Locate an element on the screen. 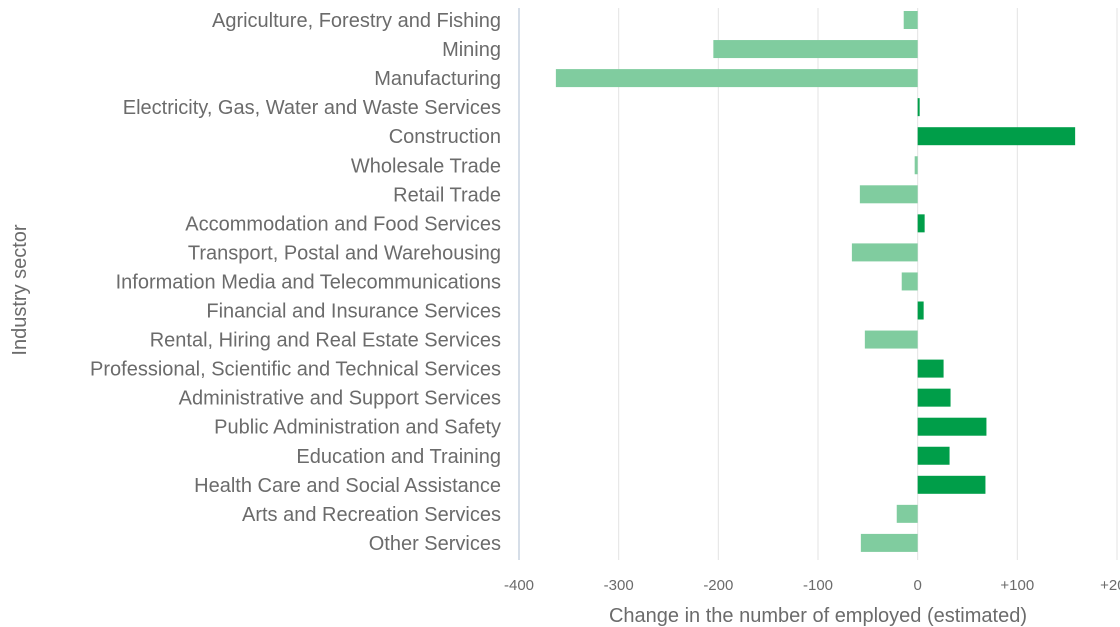  category-label: Manufacturing is located at coordinates (437, 79).